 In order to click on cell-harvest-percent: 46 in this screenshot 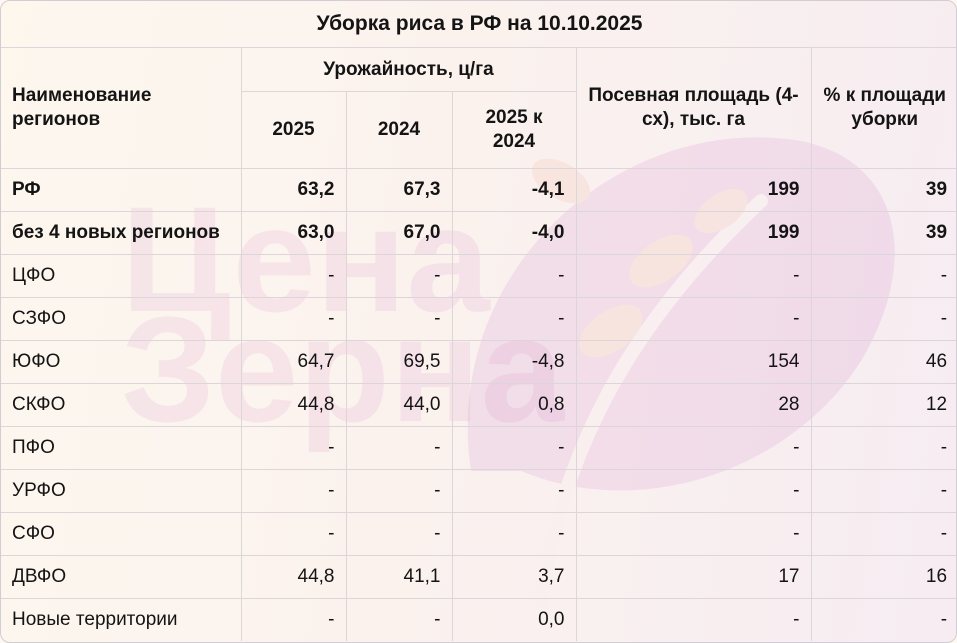, I will do `click(883, 362)`.